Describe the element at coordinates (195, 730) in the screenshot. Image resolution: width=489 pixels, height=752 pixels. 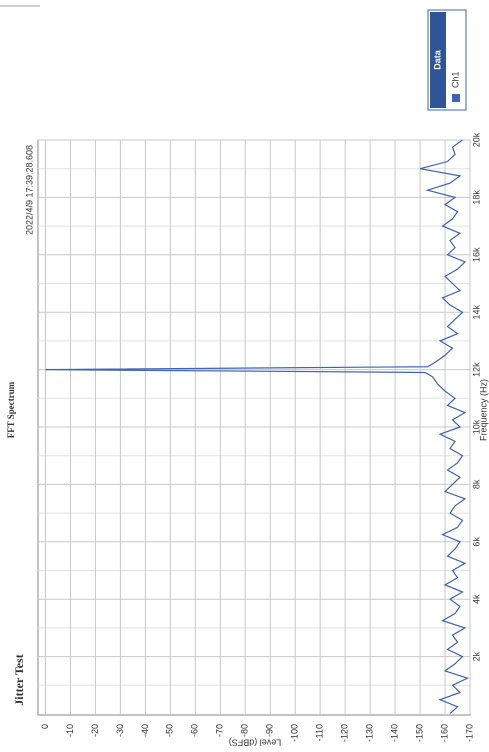
I see `y-tick-label: -60` at that location.